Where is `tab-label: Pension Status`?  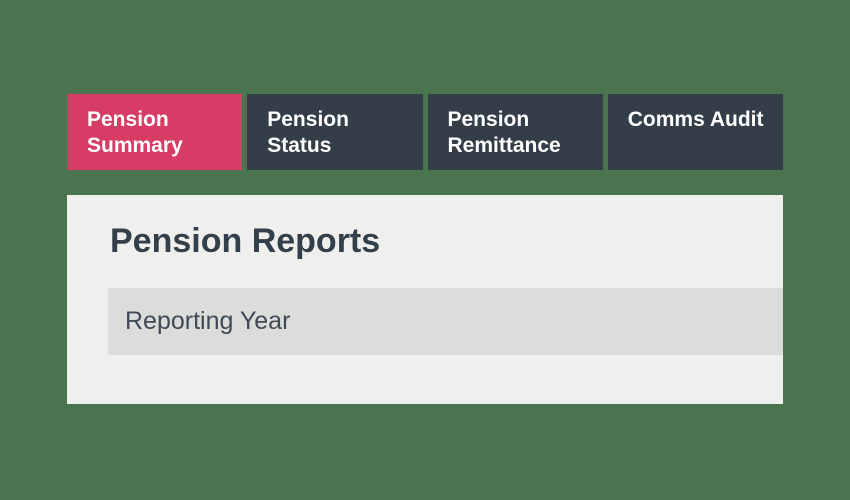
tab-label: Pension Status is located at coordinates (308, 132).